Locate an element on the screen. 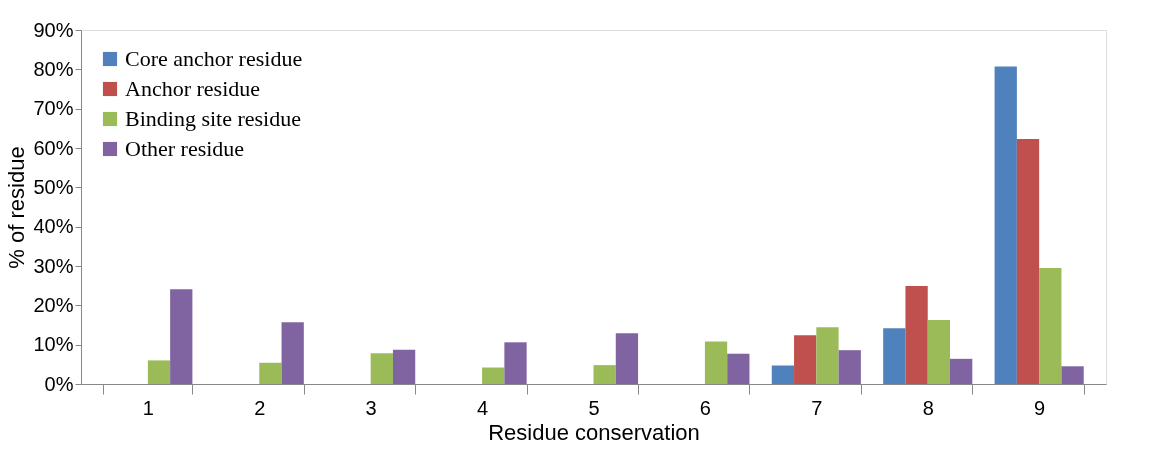 Image resolution: width=1159 pixels, height=452 pixels. x-tick-label: 4 is located at coordinates (483, 407).